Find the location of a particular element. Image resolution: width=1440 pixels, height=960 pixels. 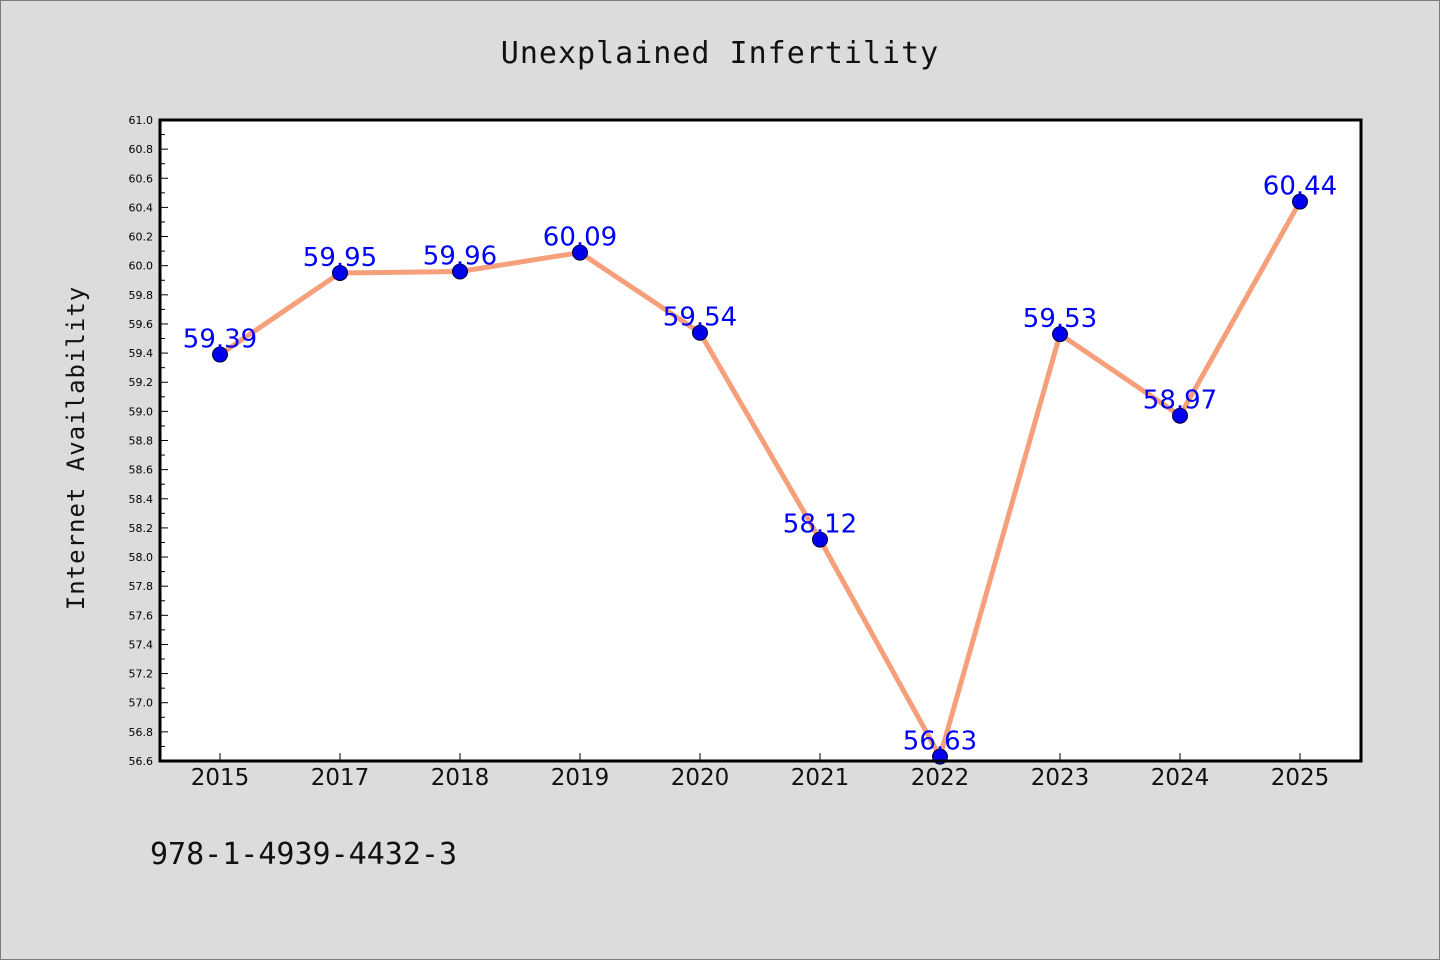

data-value-label: 59.39 is located at coordinates (220, 340).